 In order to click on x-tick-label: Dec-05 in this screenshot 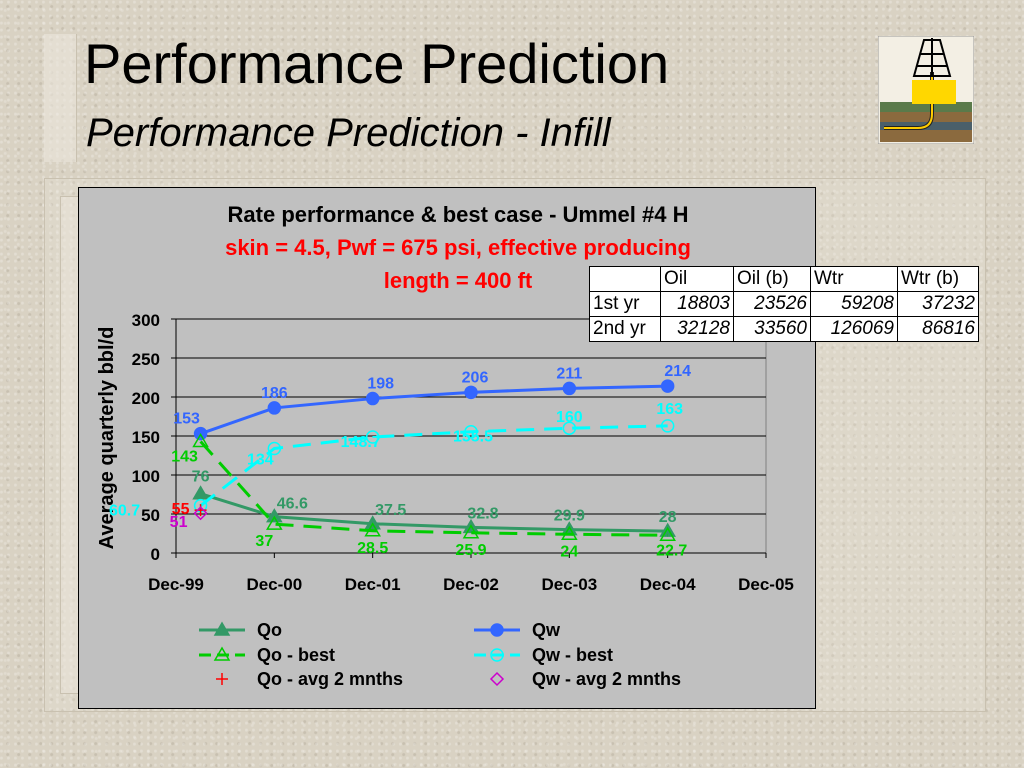, I will do `click(766, 584)`.